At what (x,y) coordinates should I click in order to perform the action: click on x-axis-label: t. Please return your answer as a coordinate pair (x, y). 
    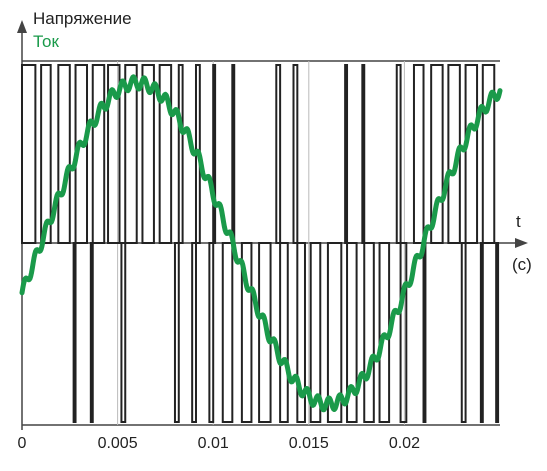
    Looking at the image, I should click on (518, 221).